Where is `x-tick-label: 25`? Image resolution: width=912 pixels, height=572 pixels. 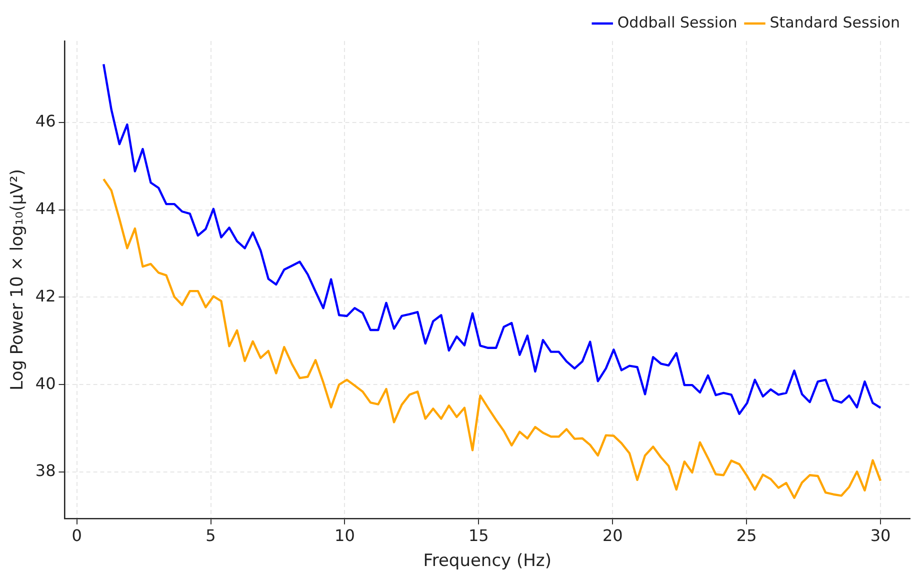 x-tick-label: 25 is located at coordinates (746, 536).